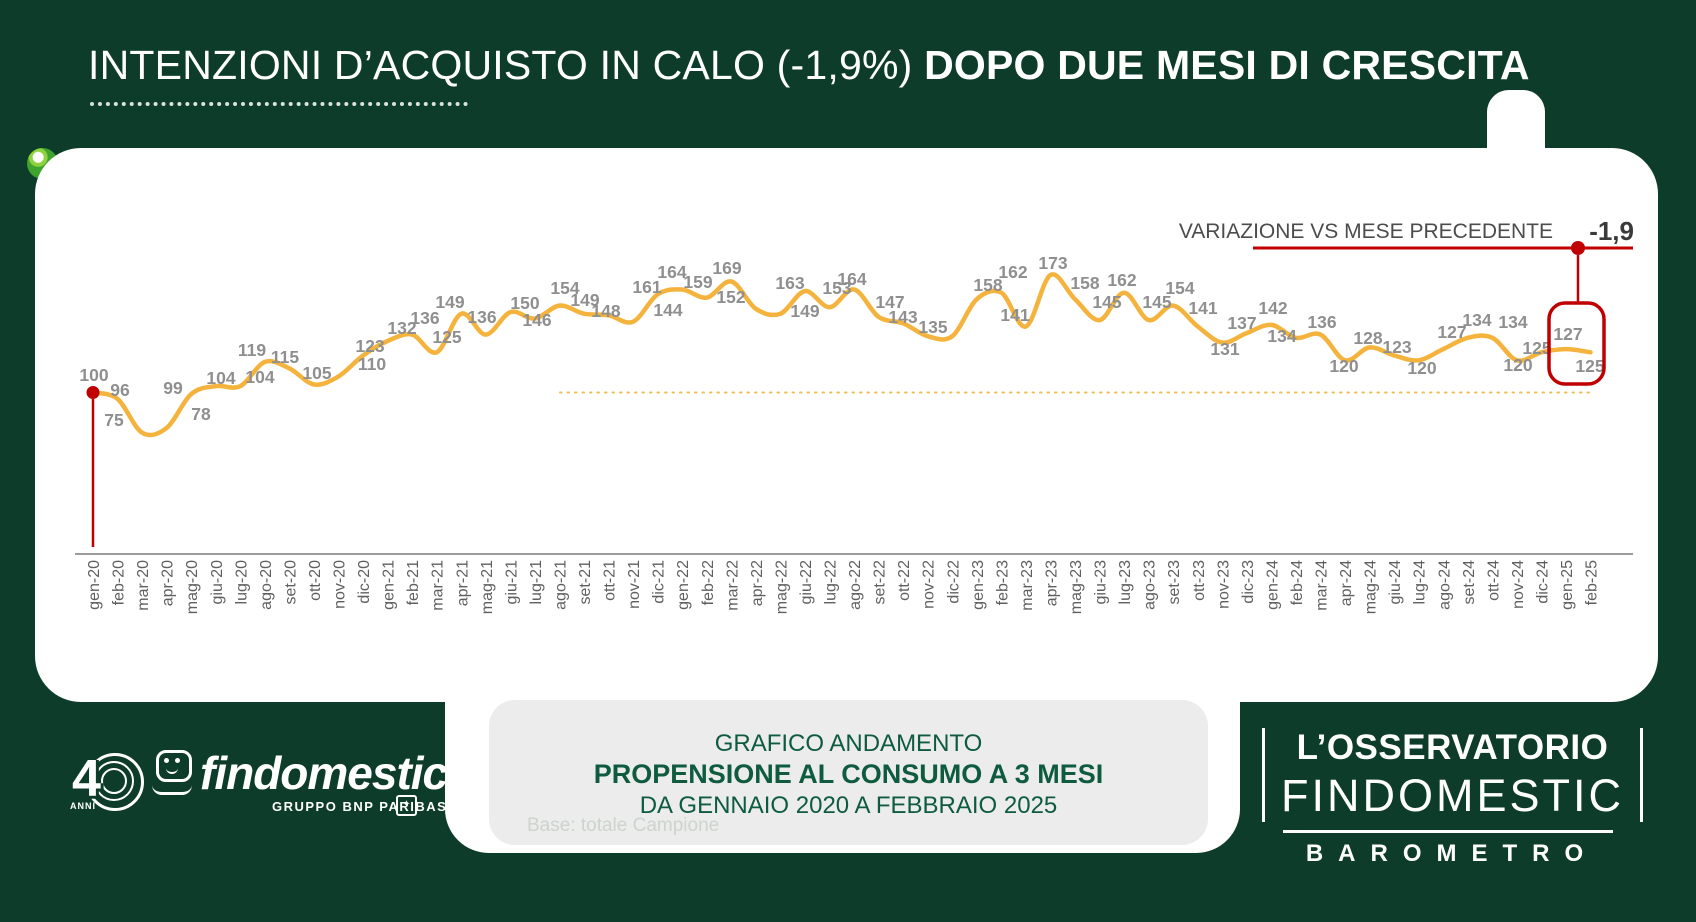 This screenshot has width=1696, height=922. Describe the element at coordinates (175, 775) in the screenshot. I see `findomestic-robot-icon` at that location.